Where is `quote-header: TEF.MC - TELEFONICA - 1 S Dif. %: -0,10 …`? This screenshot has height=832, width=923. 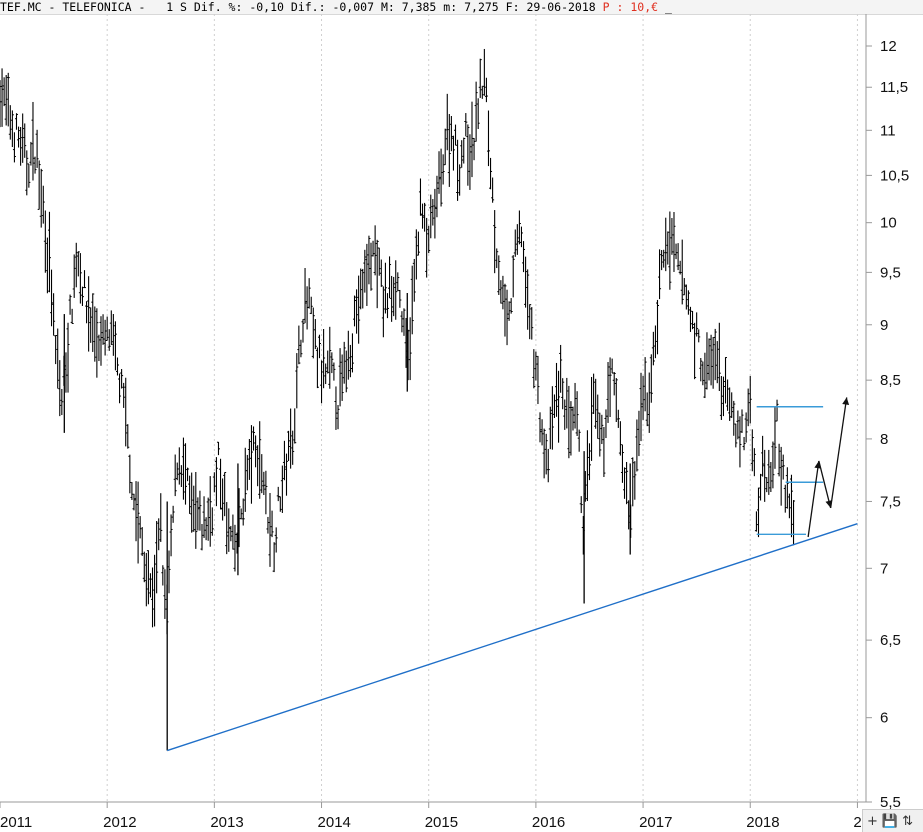
quote-header: TEF.MC - TELEFONICA - 1 S Dif. %: -0,10 … is located at coordinates (461, 7).